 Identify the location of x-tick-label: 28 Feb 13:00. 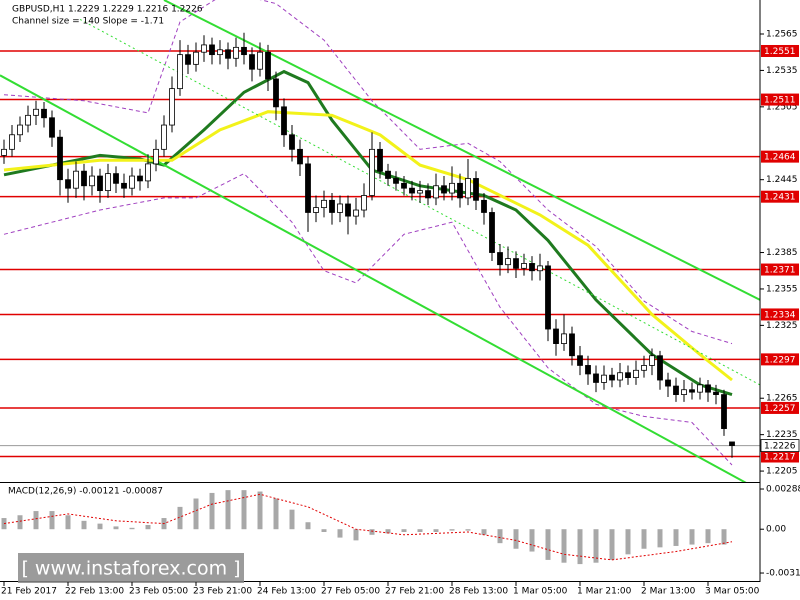
(478, 592).